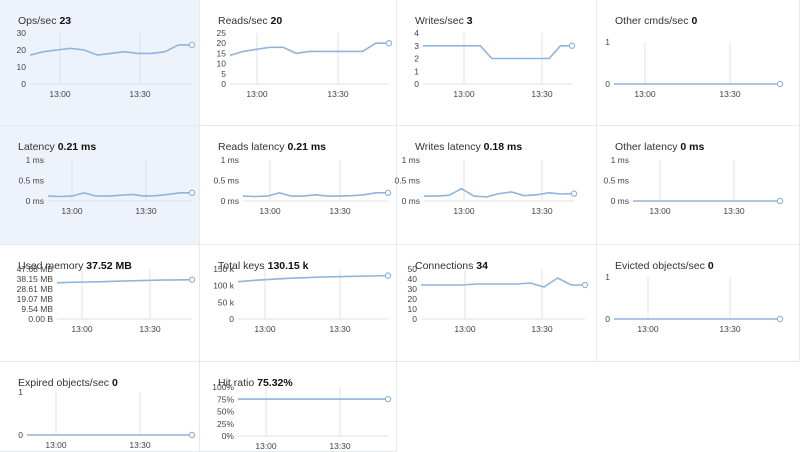 This screenshot has width=800, height=452. I want to click on metric-card-connections: Connections 34 50 40 30 20 10 0 13:00 13:30, so click(497, 303).